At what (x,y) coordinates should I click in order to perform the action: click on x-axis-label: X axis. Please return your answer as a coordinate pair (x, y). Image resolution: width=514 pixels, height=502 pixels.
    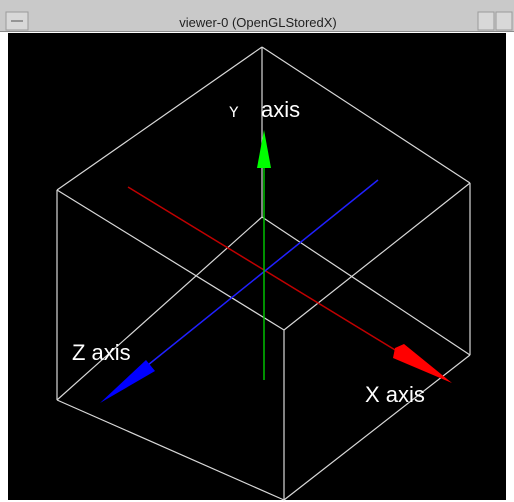
    Looking at the image, I should click on (395, 394).